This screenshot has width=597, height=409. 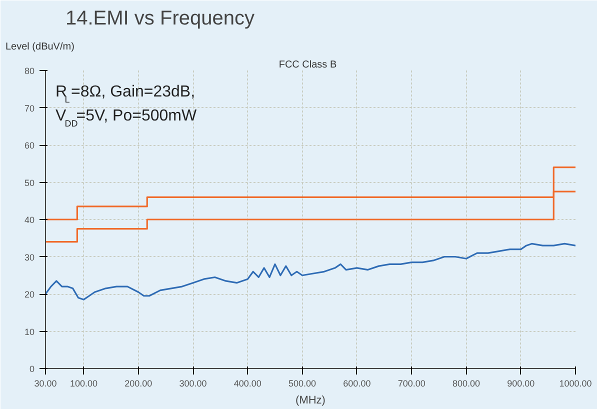 What do you see at coordinates (575, 383) in the screenshot?
I see `x-tick-label: 1000.00` at bounding box center [575, 383].